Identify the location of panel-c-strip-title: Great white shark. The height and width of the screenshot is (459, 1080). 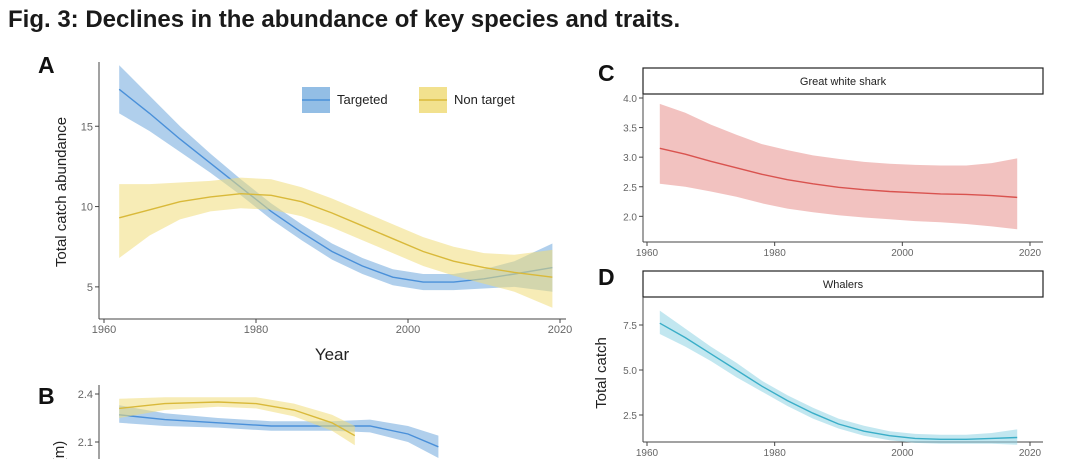
(843, 82).